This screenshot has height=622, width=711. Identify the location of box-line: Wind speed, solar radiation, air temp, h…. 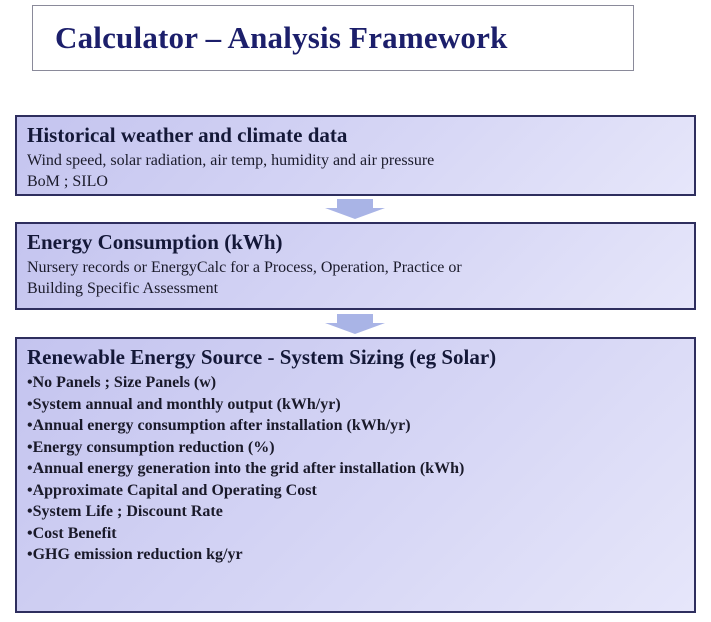
(231, 160).